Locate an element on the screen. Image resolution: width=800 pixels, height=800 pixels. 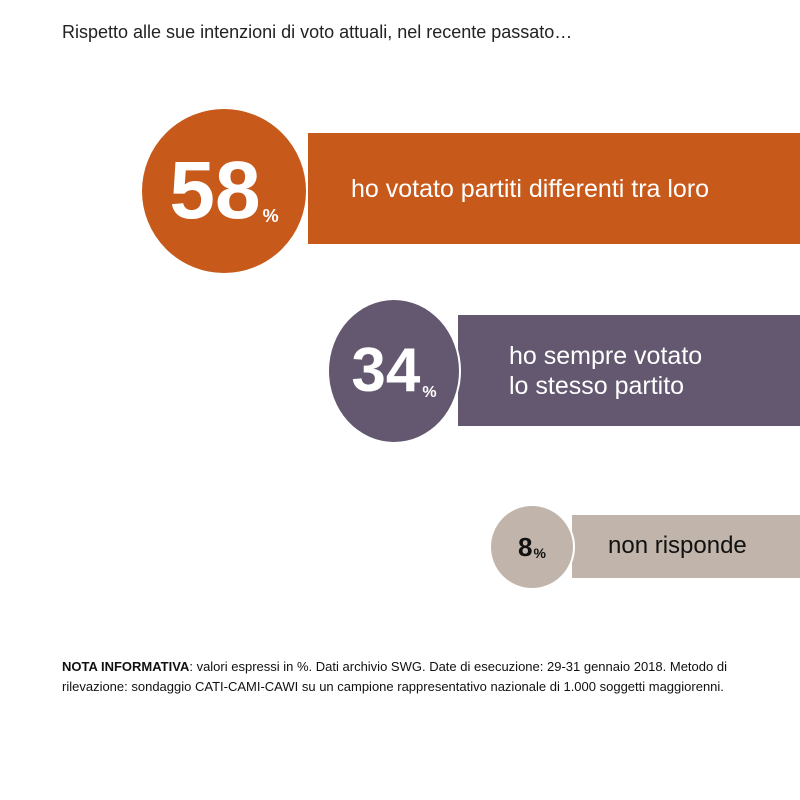
result-label-2-line-2: lo stesso partito is located at coordinates (597, 385).